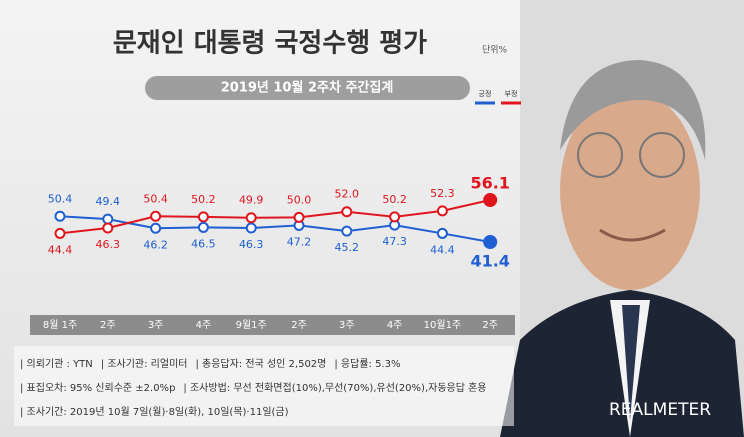  Describe the element at coordinates (442, 193) in the screenshot. I see `value-label: 52.3` at that location.